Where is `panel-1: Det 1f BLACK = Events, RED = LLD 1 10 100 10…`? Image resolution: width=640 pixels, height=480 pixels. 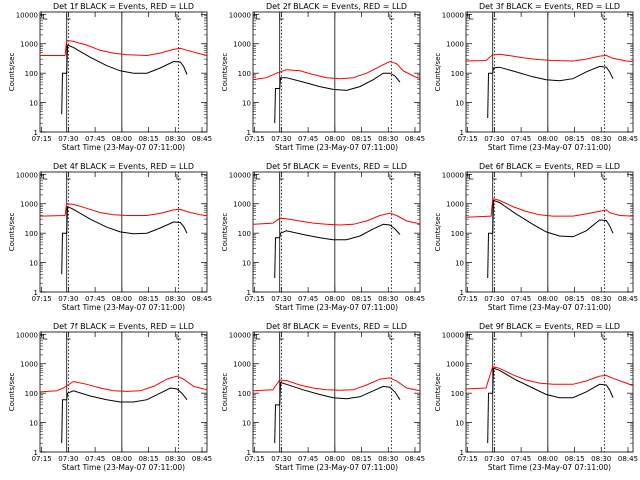
panel-1: Det 1f BLACK = Events, RED = LLD 1 10 100 10… is located at coordinates (110, 77).